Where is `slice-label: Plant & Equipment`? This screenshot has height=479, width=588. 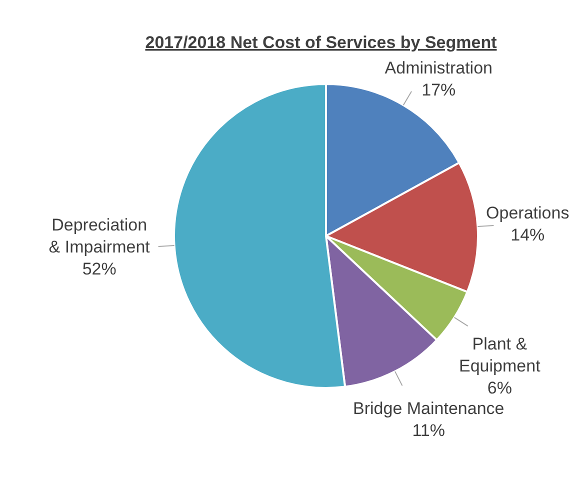 slice-label: Plant & Equipment is located at coordinates (500, 355).